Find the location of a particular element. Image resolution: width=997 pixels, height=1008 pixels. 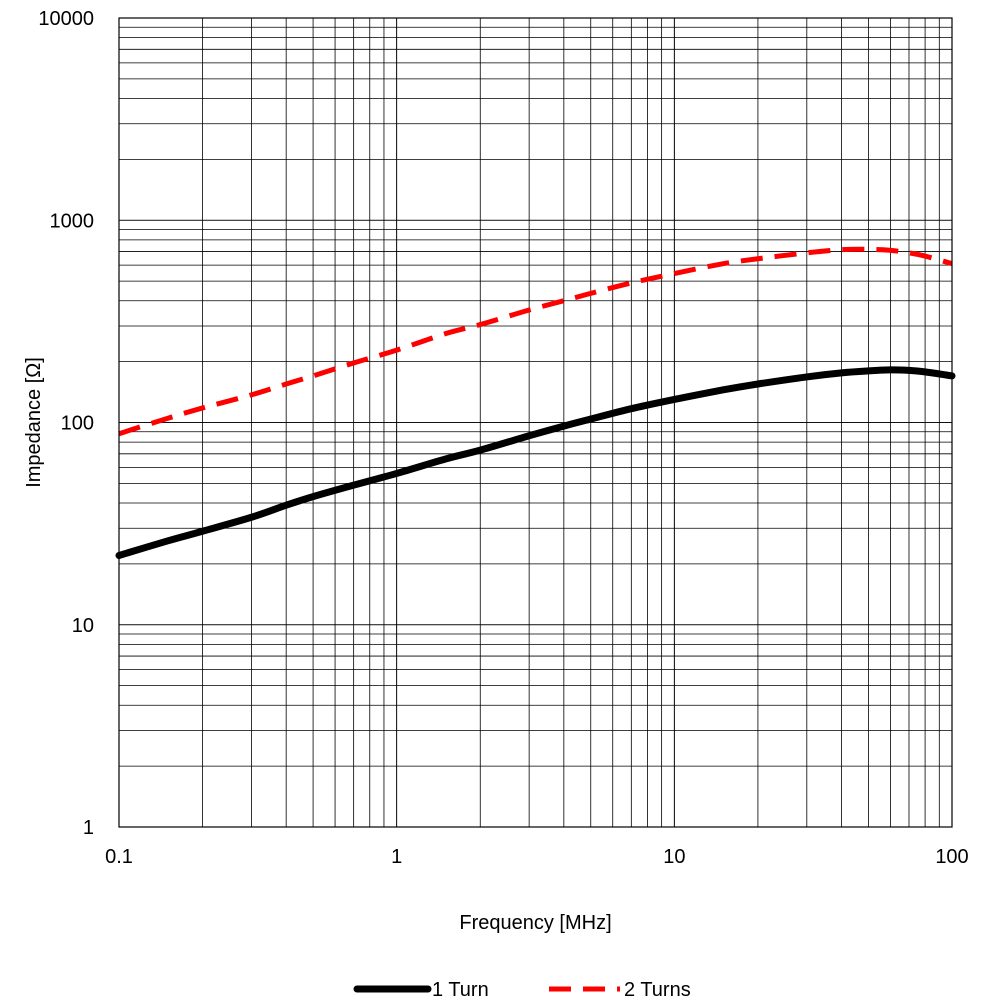

x-axis-title: Frequency [MHz] is located at coordinates (535, 923).